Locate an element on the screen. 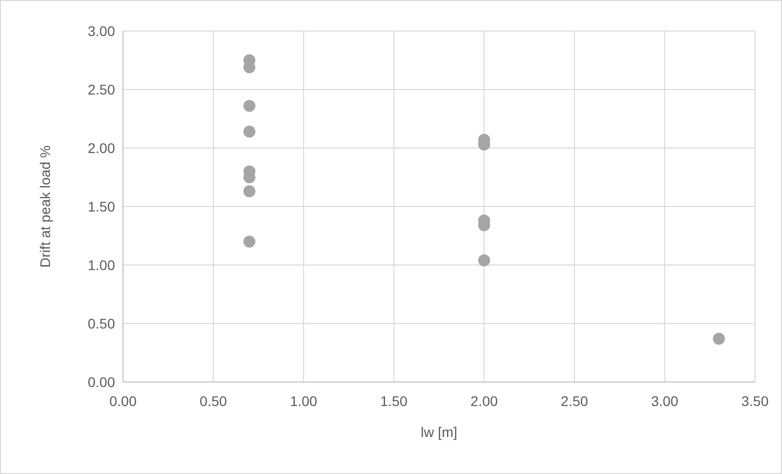 The width and height of the screenshot is (782, 474). x-tick-label: 3.00 is located at coordinates (665, 401).